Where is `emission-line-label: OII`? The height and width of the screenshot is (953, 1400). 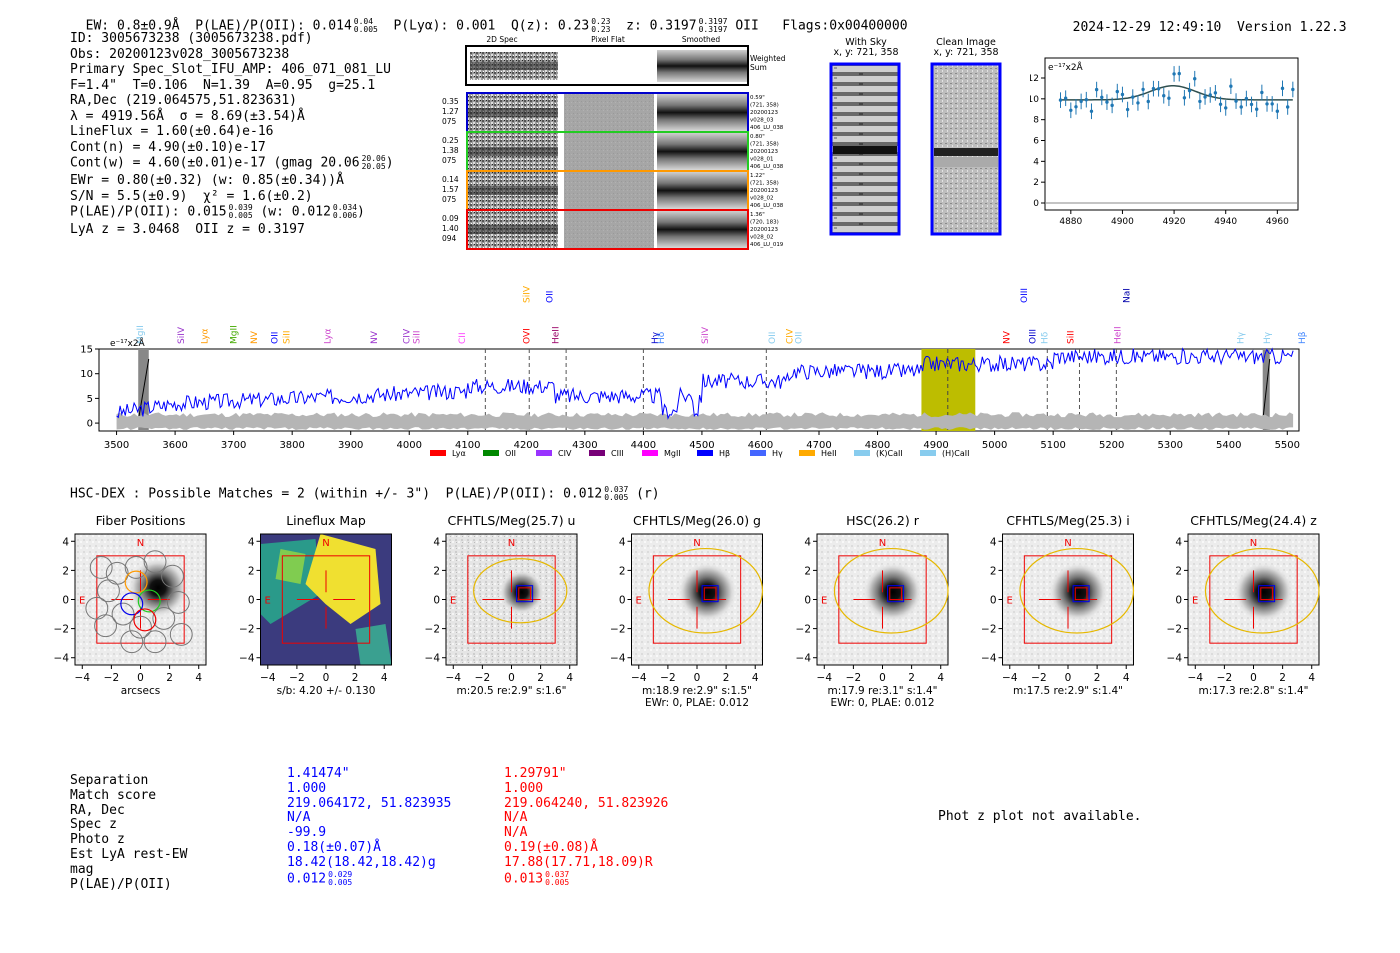
emission-line-label: OII is located at coordinates (551, 297).